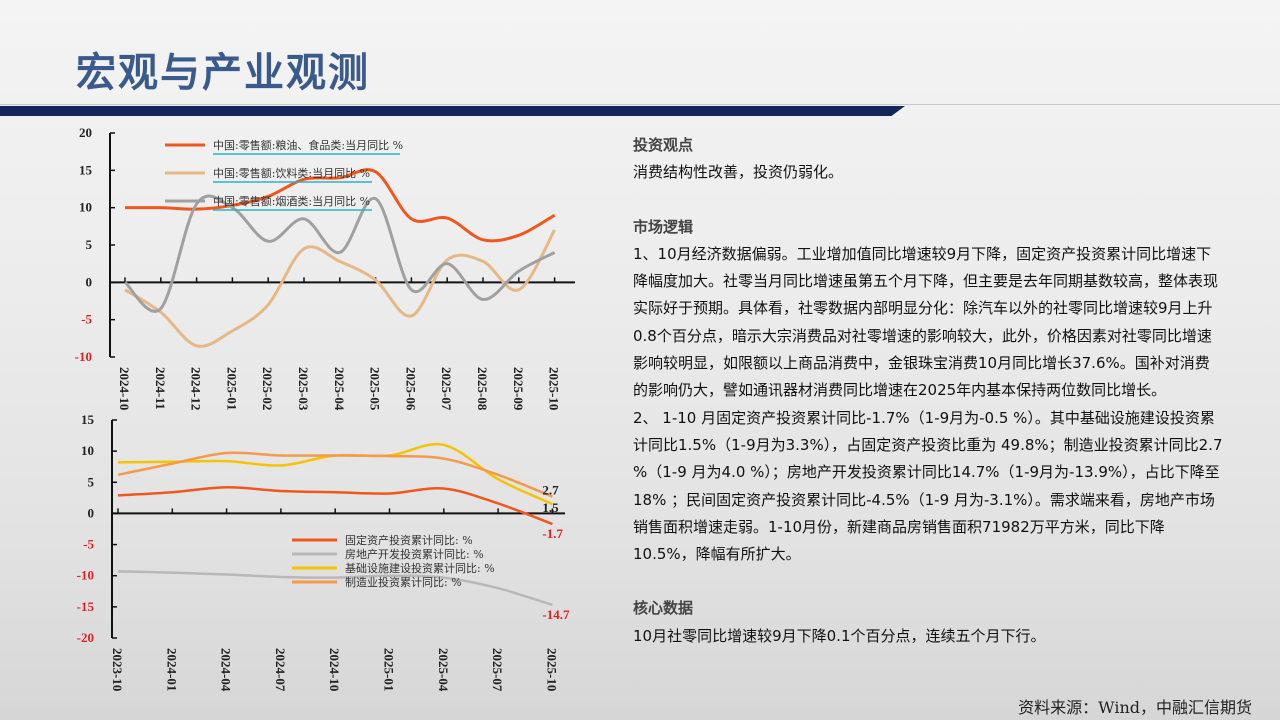  What do you see at coordinates (640, 104) in the screenshot?
I see `header-divider` at bounding box center [640, 104].